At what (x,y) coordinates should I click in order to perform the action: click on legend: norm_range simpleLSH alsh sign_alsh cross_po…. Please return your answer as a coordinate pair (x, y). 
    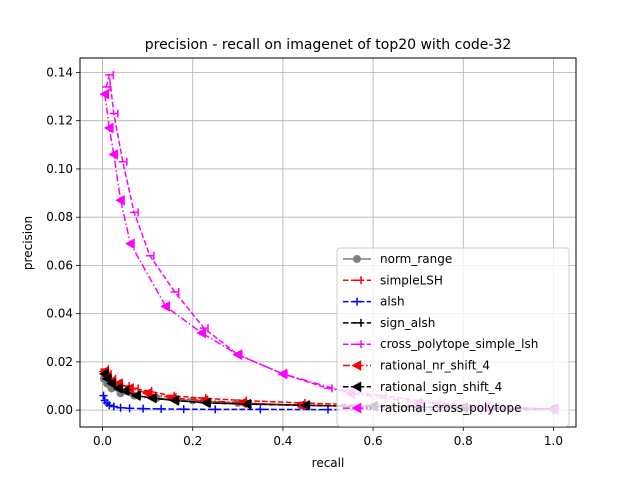
    Looking at the image, I should click on (453, 337).